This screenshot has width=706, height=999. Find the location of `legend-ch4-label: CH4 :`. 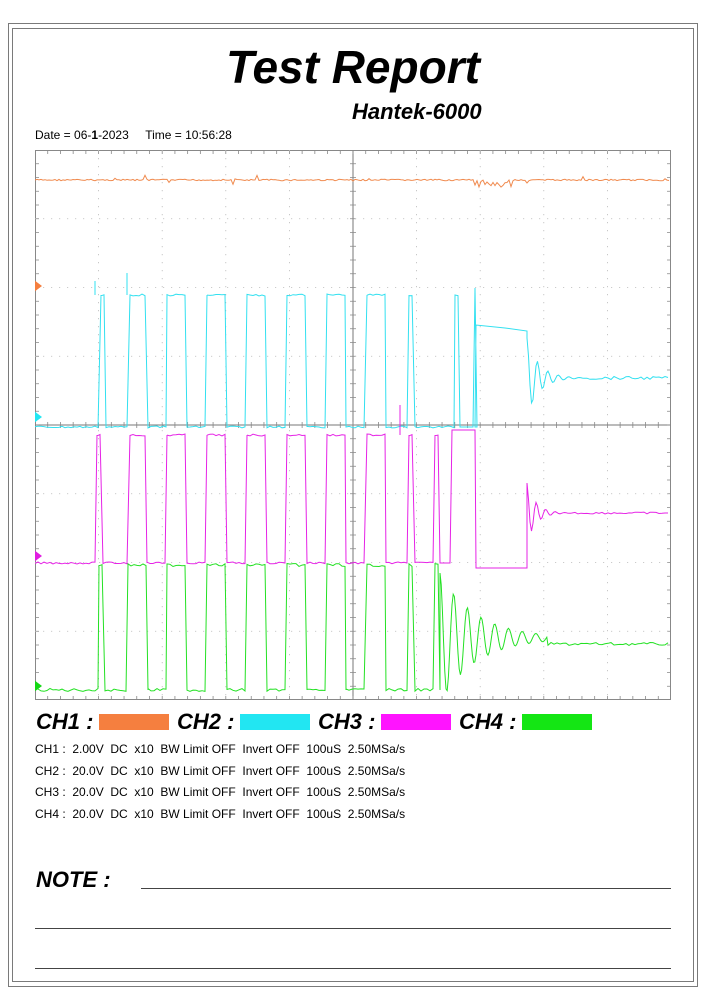

legend-ch4-label: CH4 : is located at coordinates (488, 721).